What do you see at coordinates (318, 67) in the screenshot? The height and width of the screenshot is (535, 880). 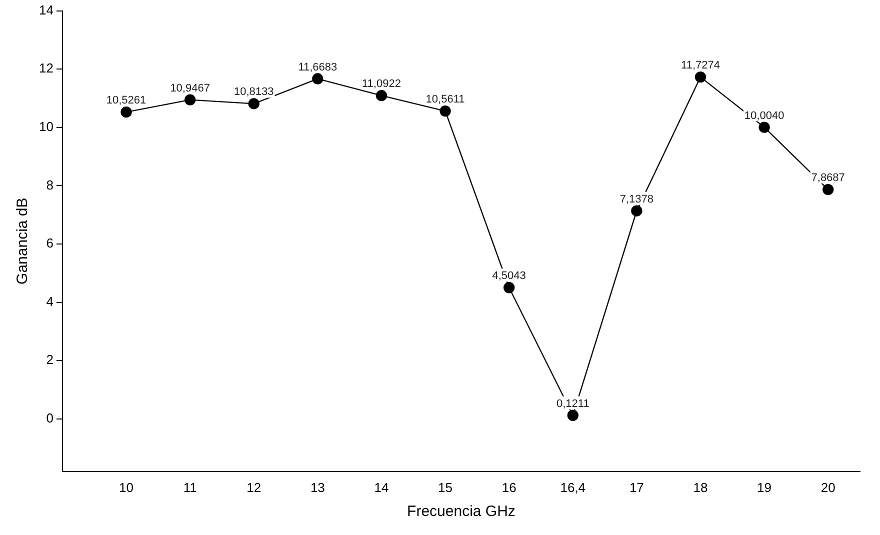 I see `data-label: 11,6683` at bounding box center [318, 67].